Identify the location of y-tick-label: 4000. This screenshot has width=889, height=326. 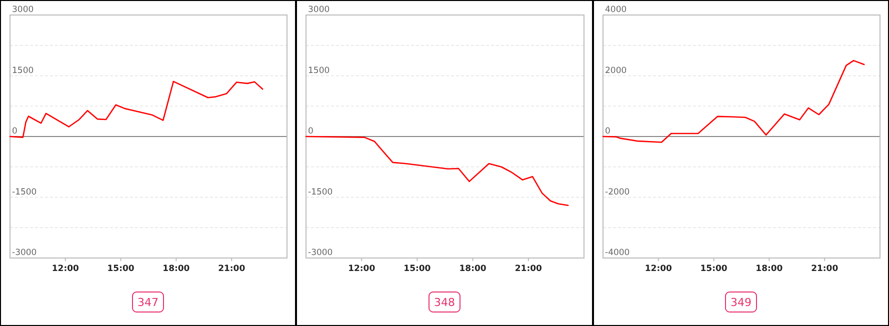
(616, 10).